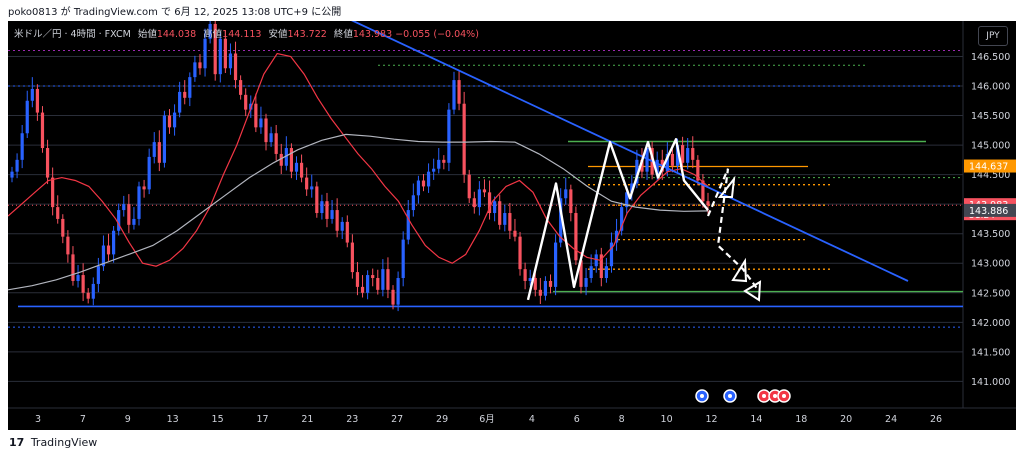 Image resolution: width=1024 pixels, height=457 pixels. I want to click on x-tick-label: 6月, so click(487, 419).